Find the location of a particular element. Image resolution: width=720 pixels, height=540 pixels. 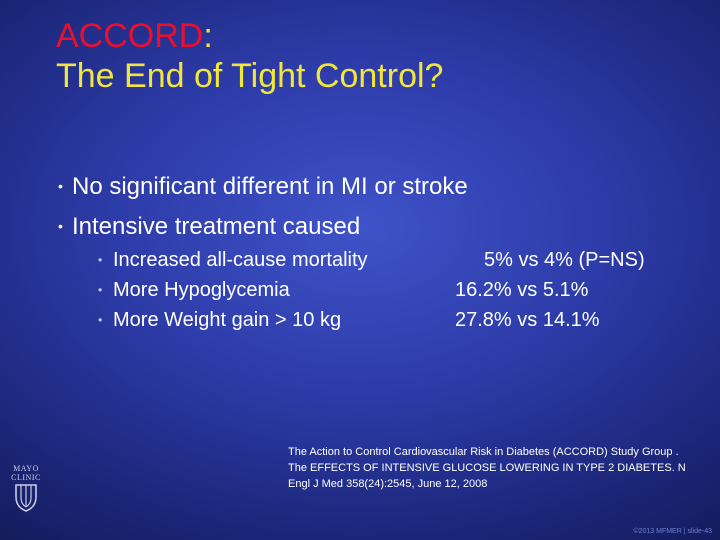

sub-bullet-value: 16.2% vs 5.1% is located at coordinates (522, 290).